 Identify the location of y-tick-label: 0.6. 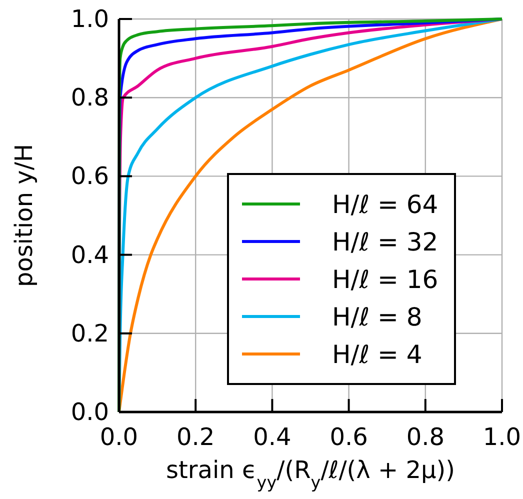
(89, 176).